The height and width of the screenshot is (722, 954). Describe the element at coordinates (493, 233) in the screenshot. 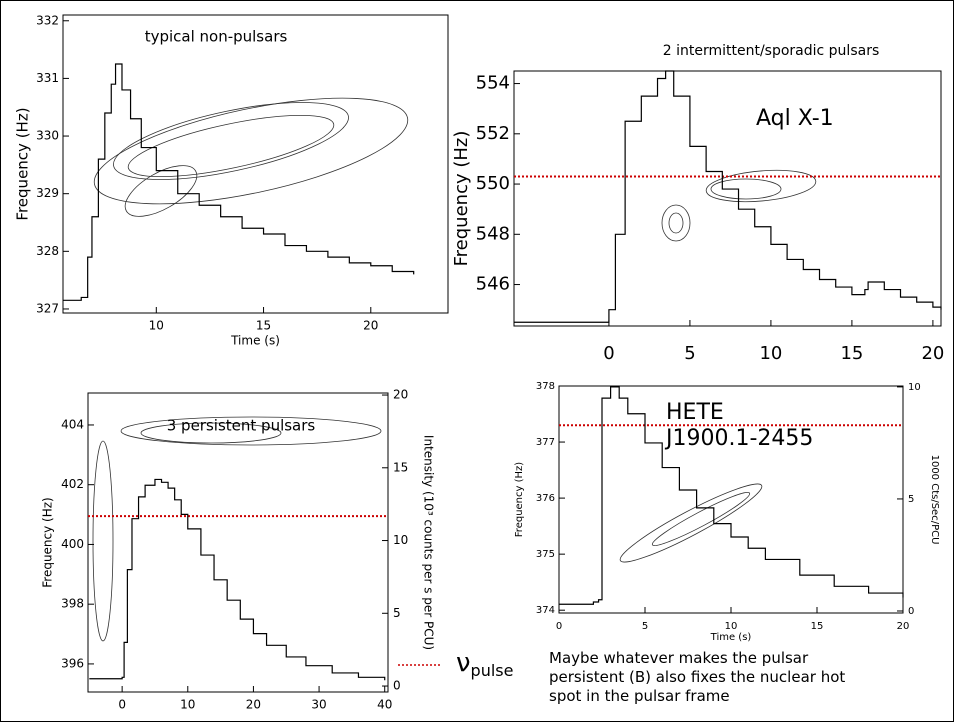

I see `y-tick-label: 548` at that location.